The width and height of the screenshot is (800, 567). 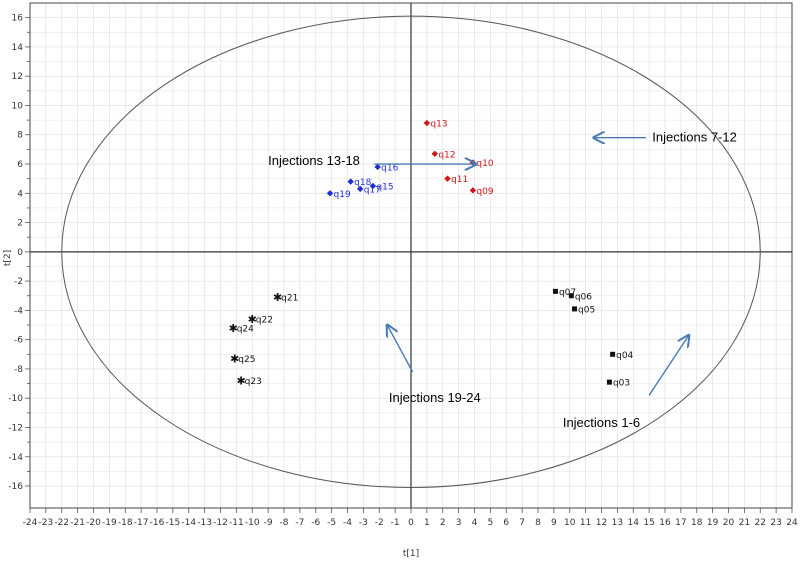 I want to click on data-point-q03, so click(x=609, y=382).